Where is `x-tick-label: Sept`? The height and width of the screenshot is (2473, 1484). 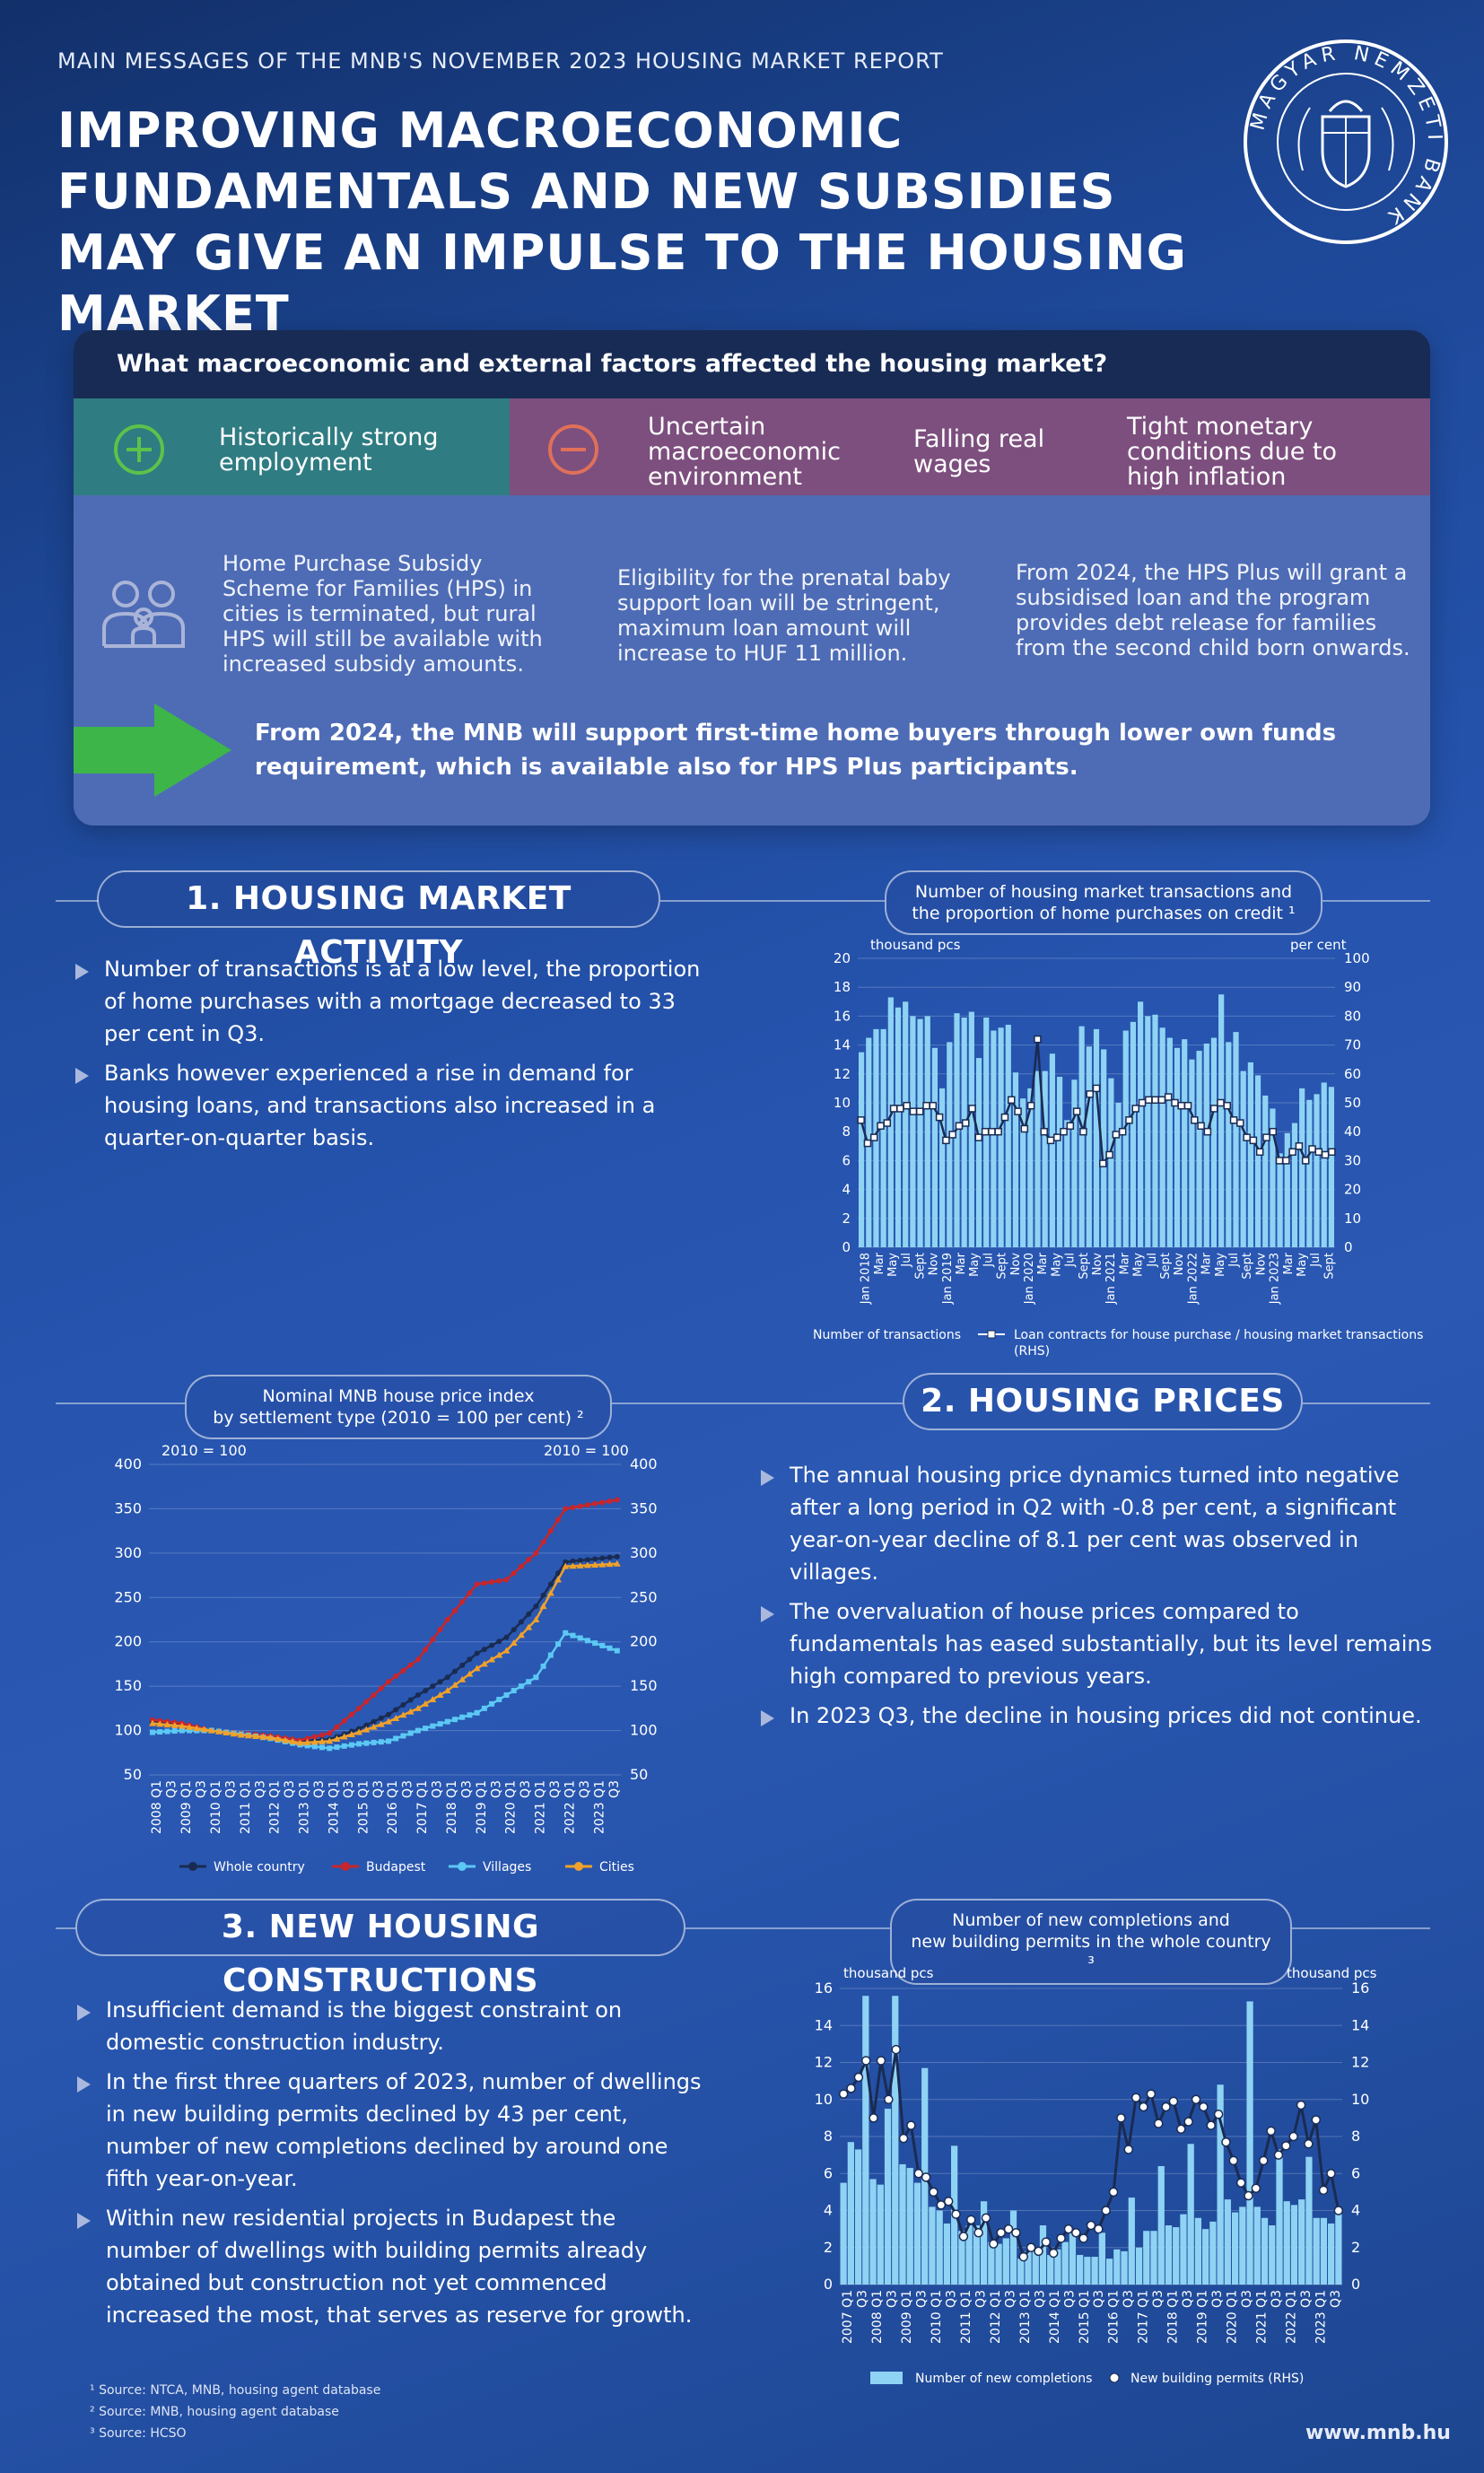 x-tick-label: Sept is located at coordinates (1166, 1266).